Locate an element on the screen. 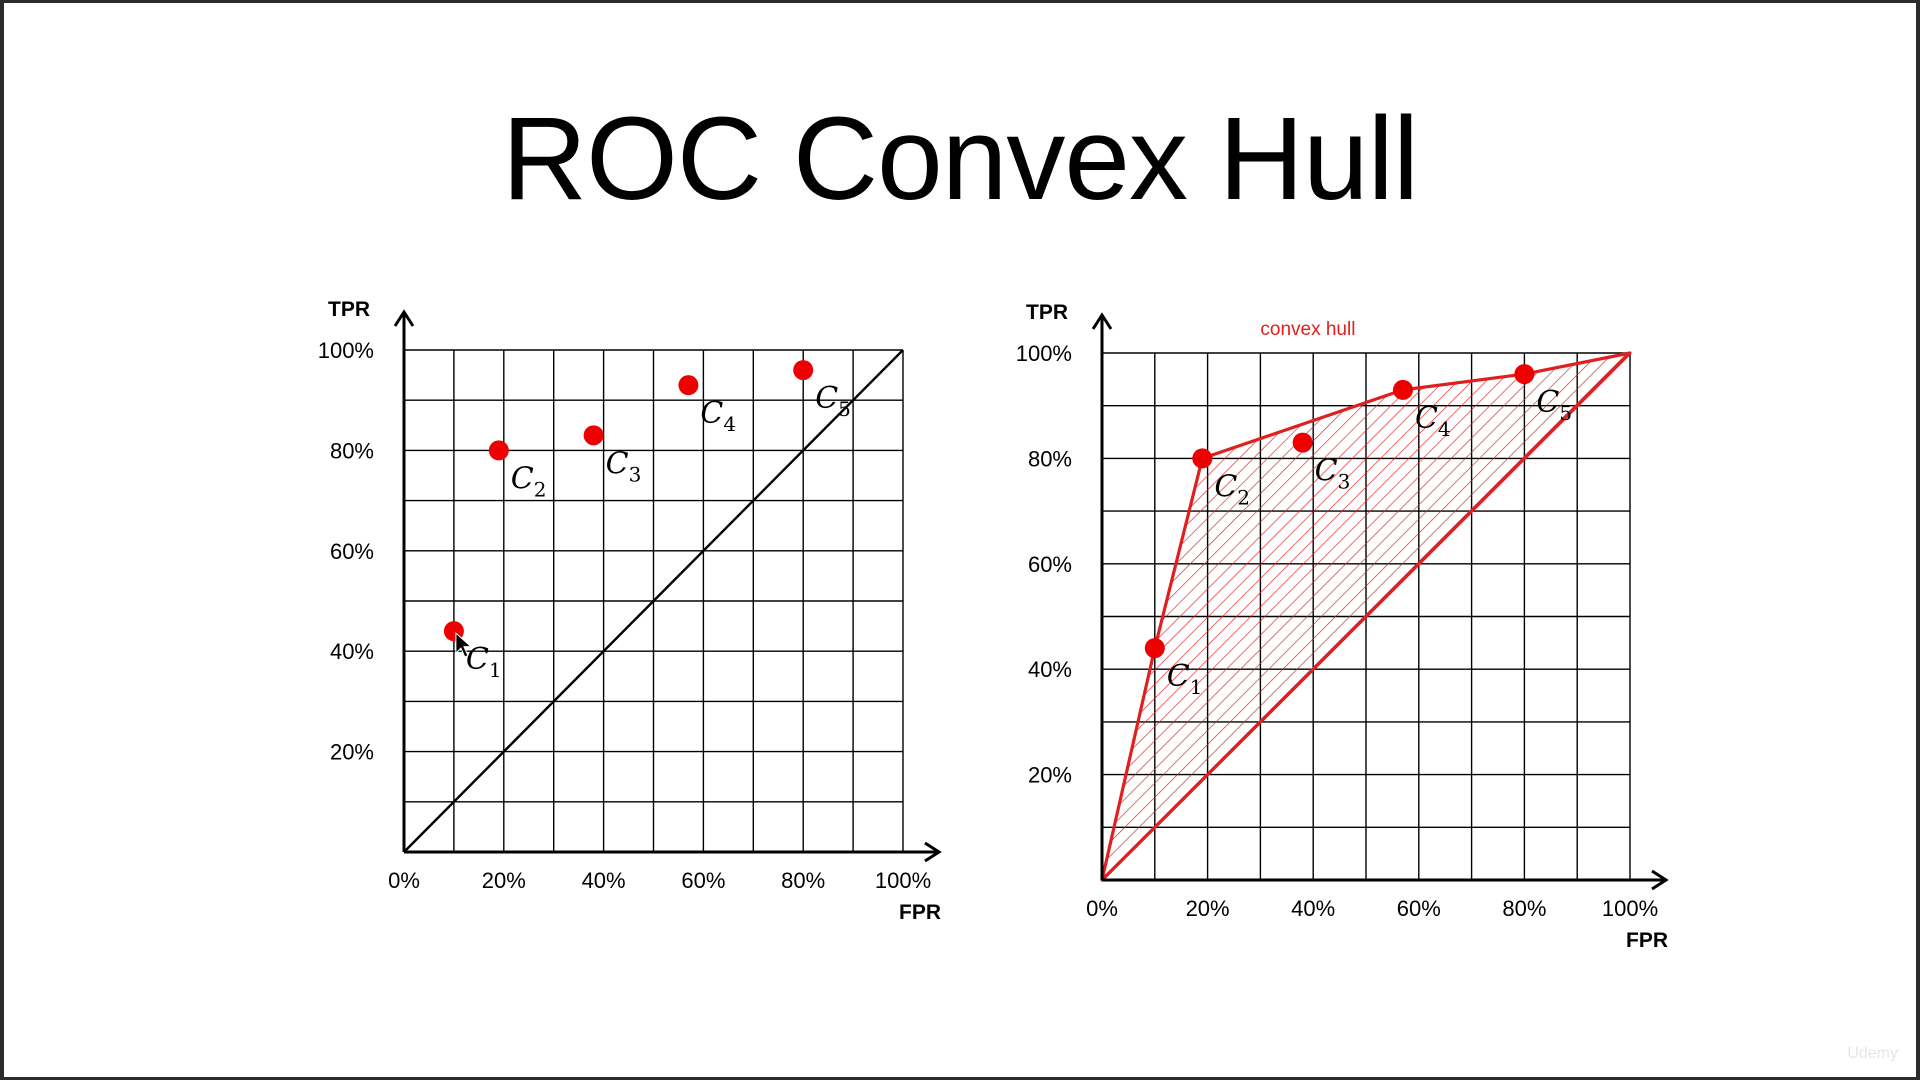 This screenshot has height=1080, width=1920. watermark-logo: Udemy is located at coordinates (1872, 1053).